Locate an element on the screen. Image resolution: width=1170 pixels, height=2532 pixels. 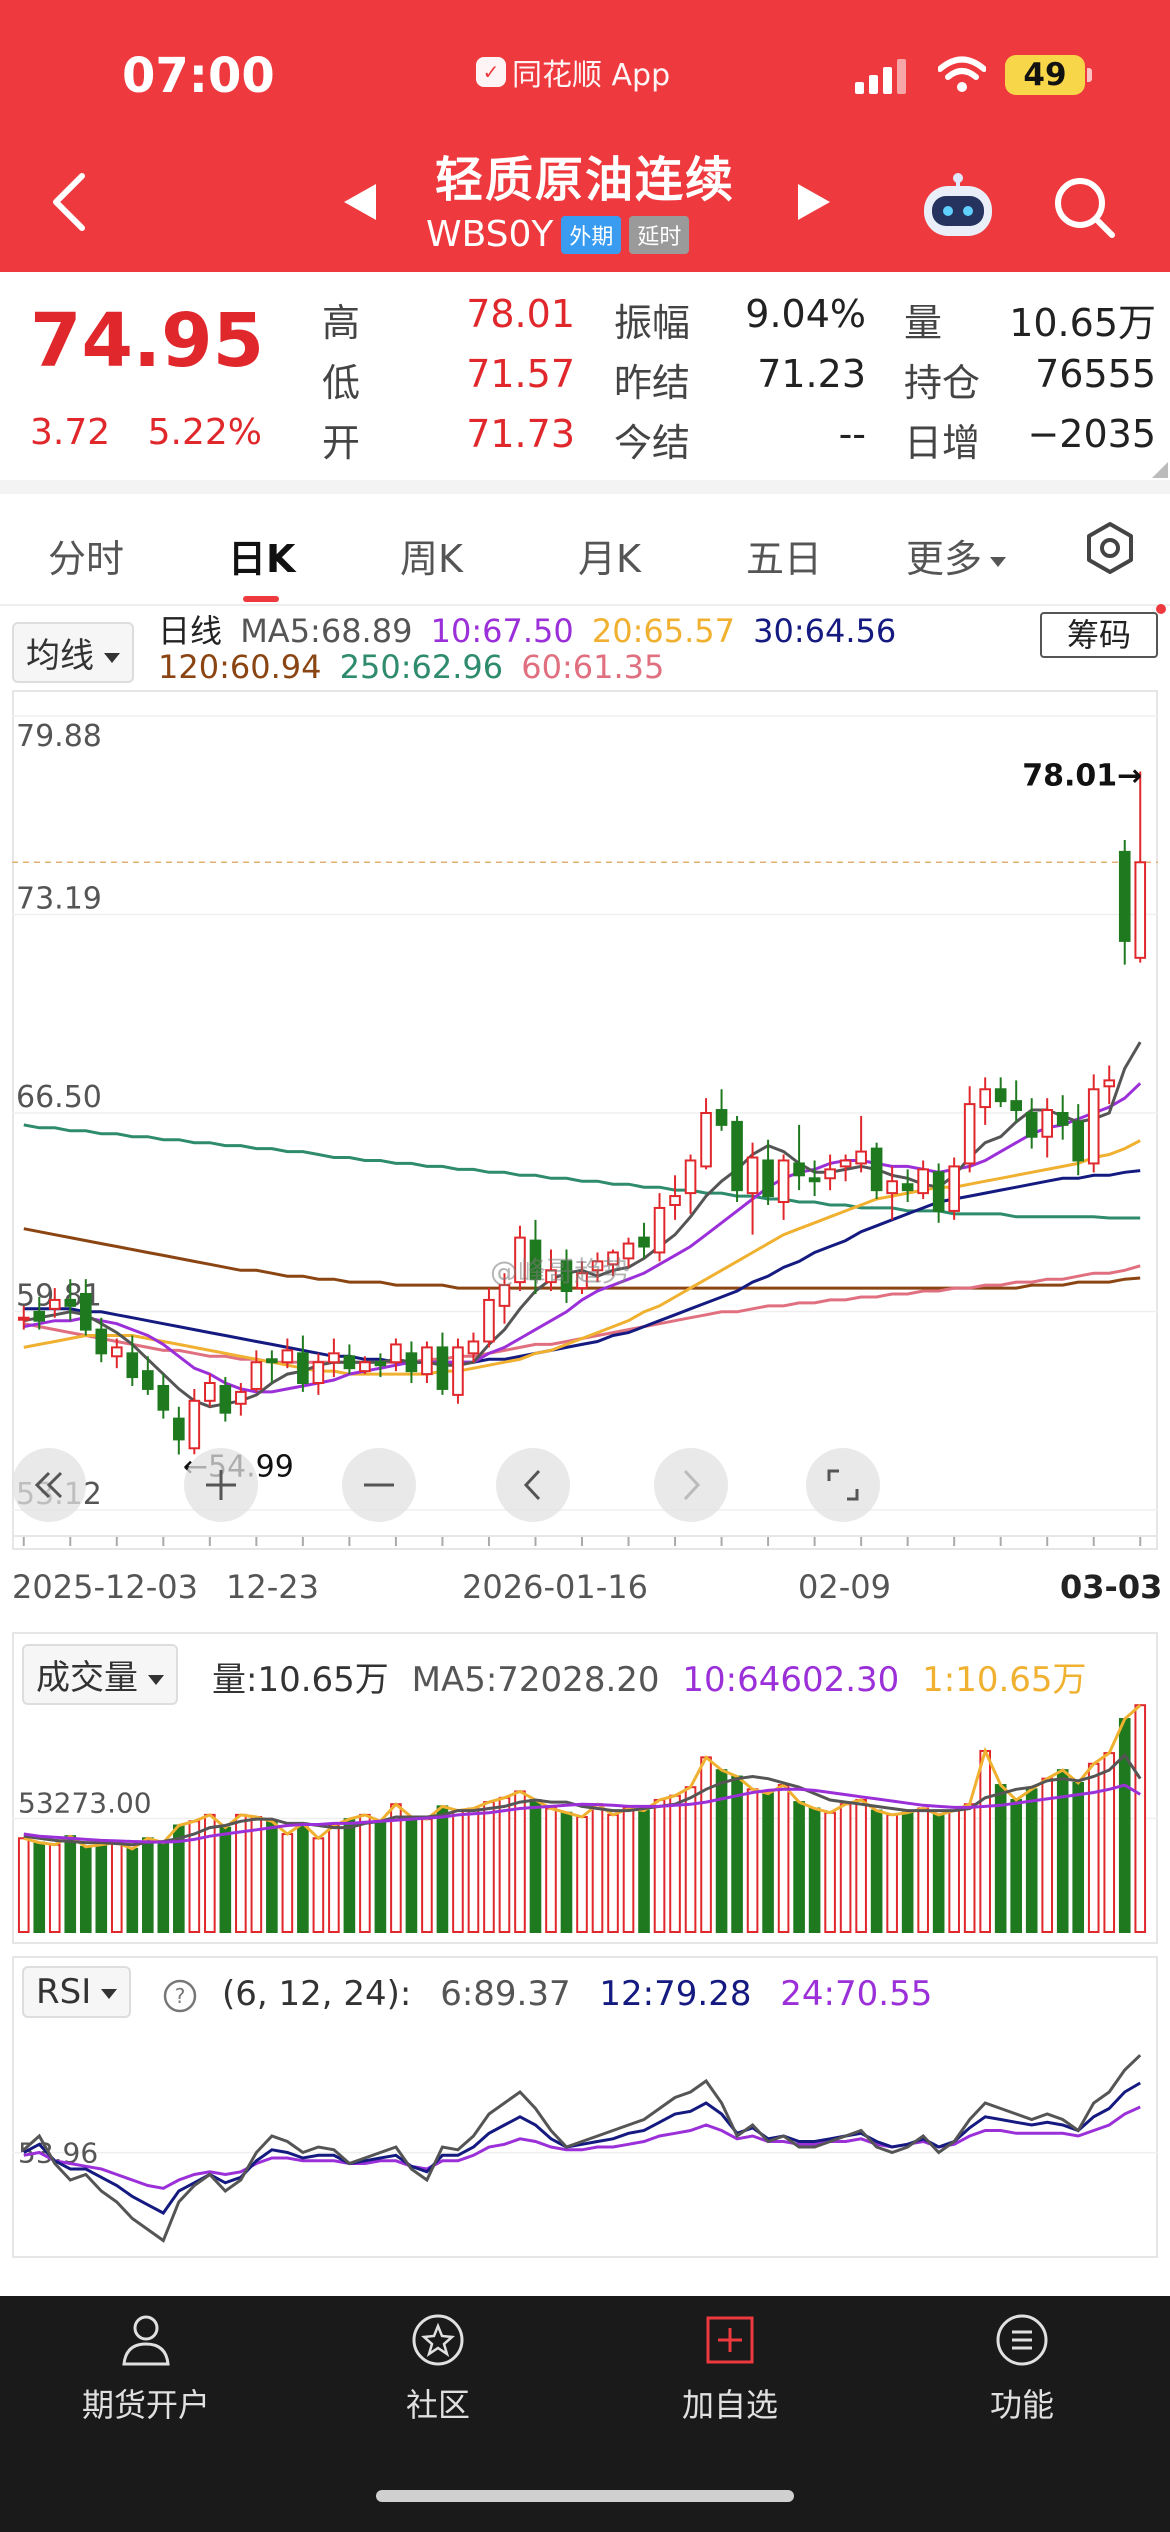
rsi-legend-params: (6, 12, 24): is located at coordinates (317, 1994).